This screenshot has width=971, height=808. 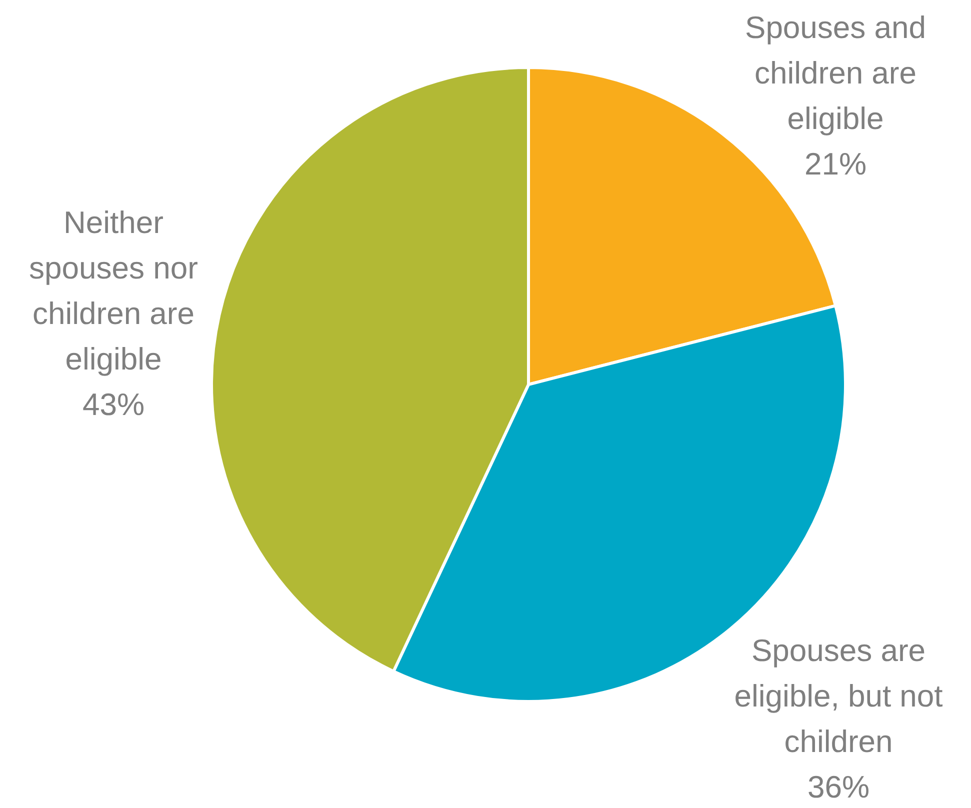 What do you see at coordinates (838, 786) in the screenshot?
I see `data-label: 36%` at bounding box center [838, 786].